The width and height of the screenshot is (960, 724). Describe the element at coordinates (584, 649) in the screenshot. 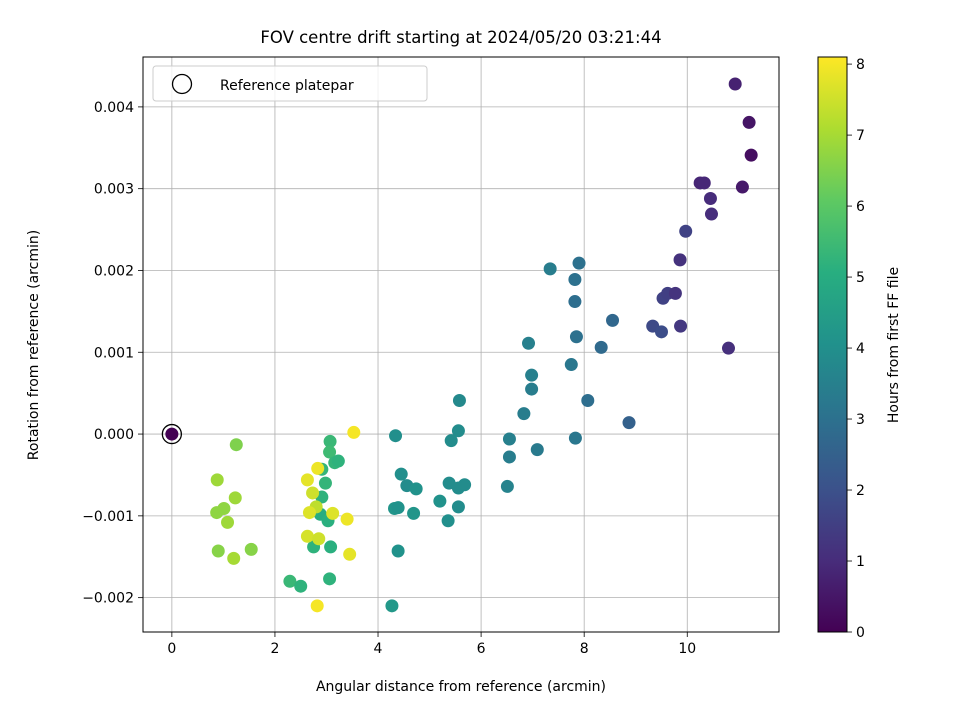

I see `x-tick-label: 8` at that location.